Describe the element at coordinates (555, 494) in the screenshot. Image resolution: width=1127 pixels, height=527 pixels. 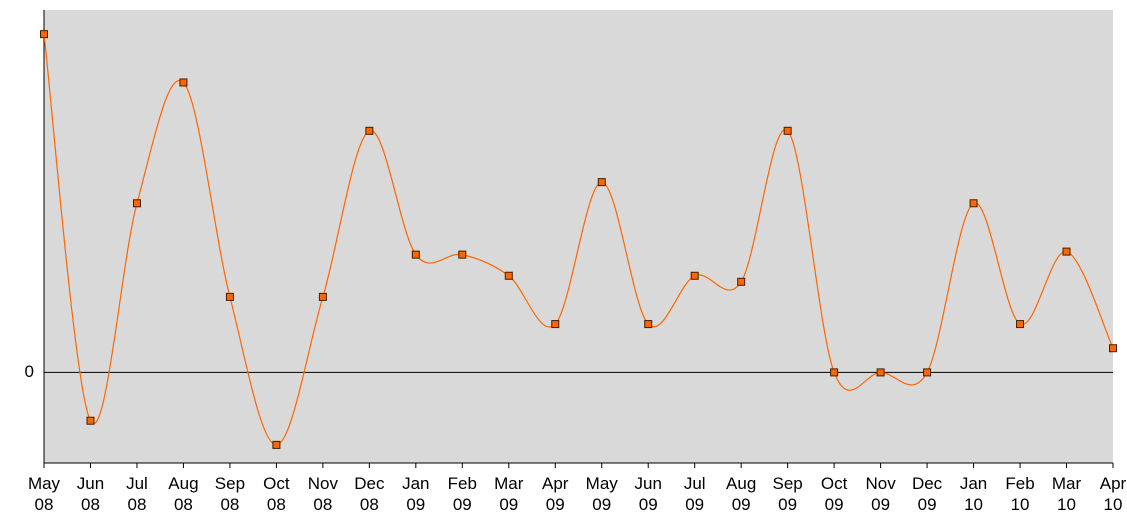
I see `x-tick-label: Apr 09` at that location.